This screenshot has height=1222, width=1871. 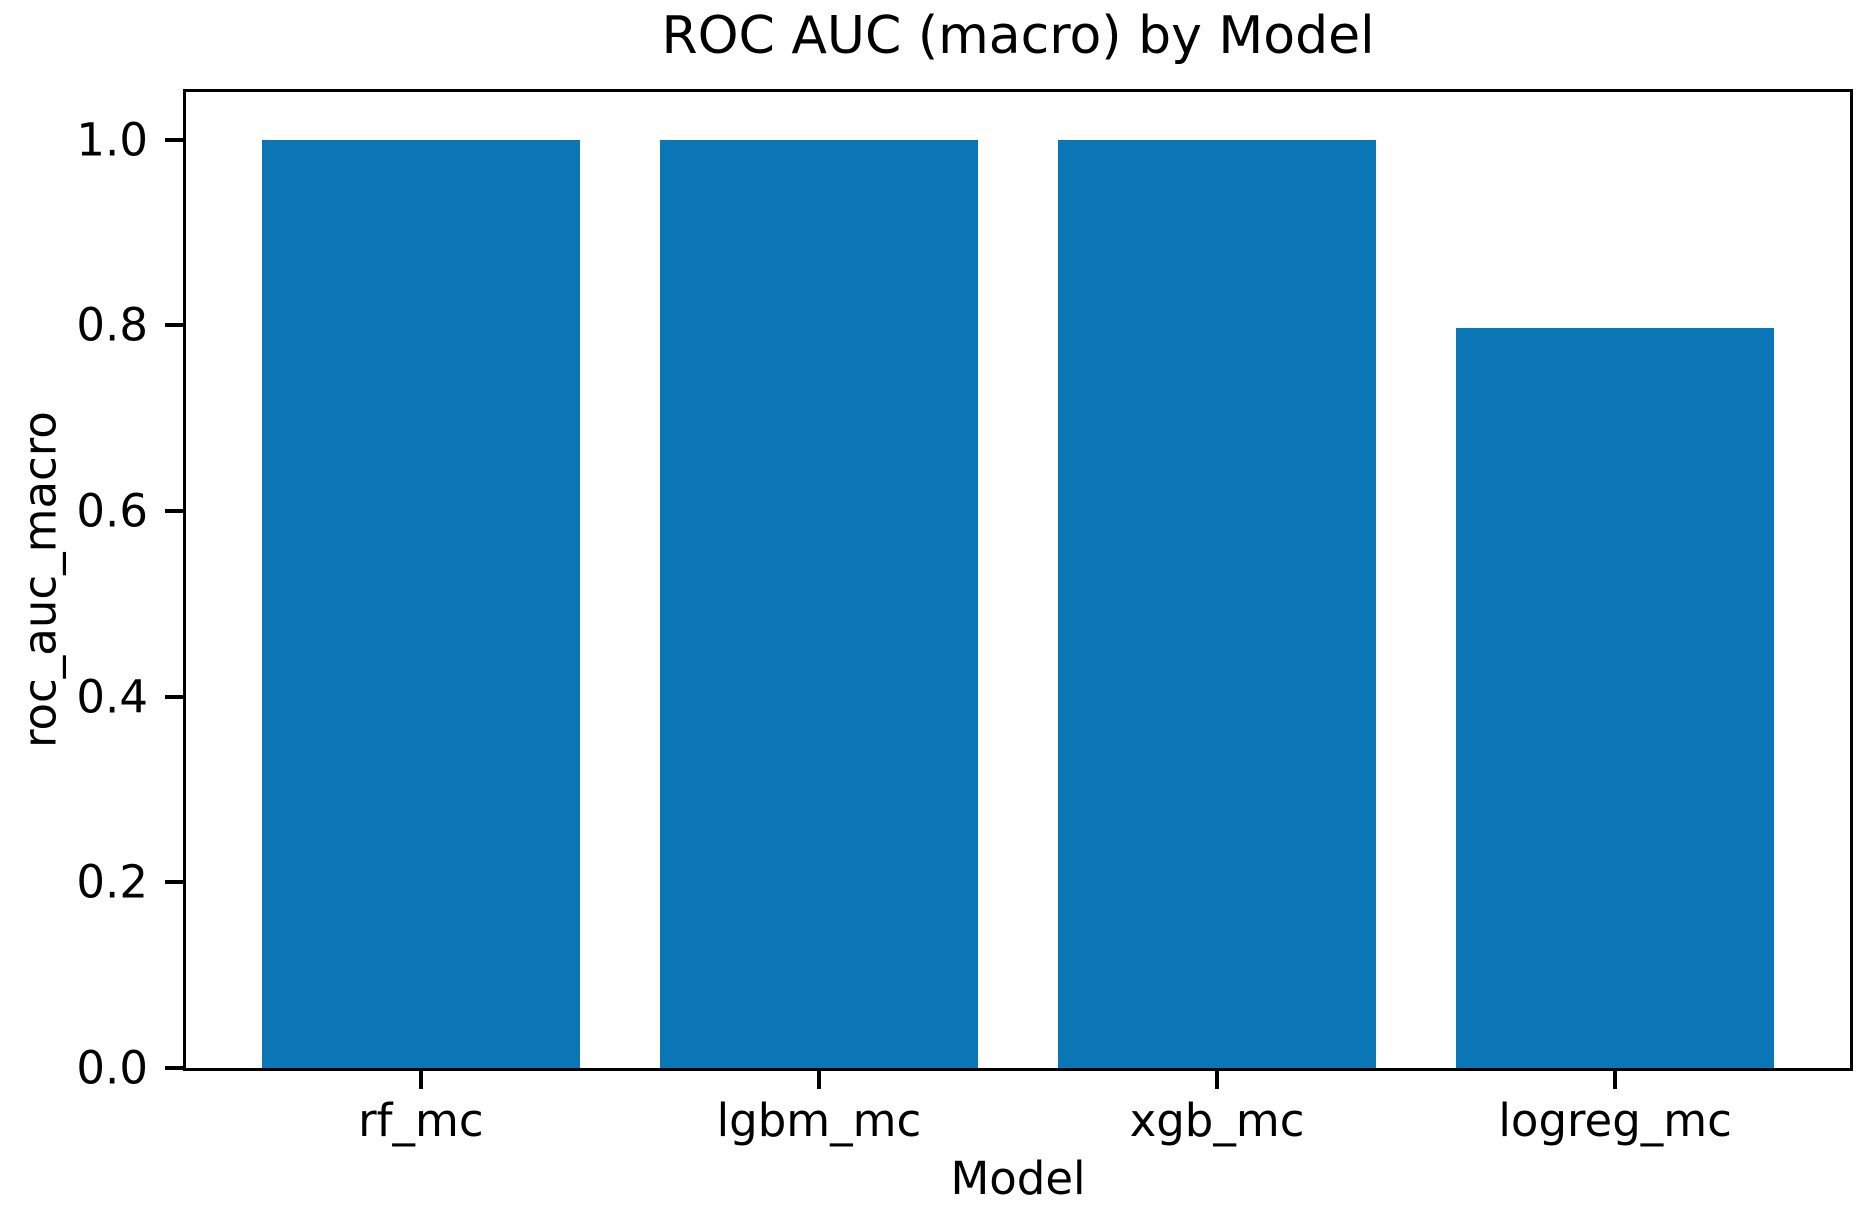 I want to click on x-tick-label-xgb_mc: xgb_mc, so click(x=1217, y=1120).